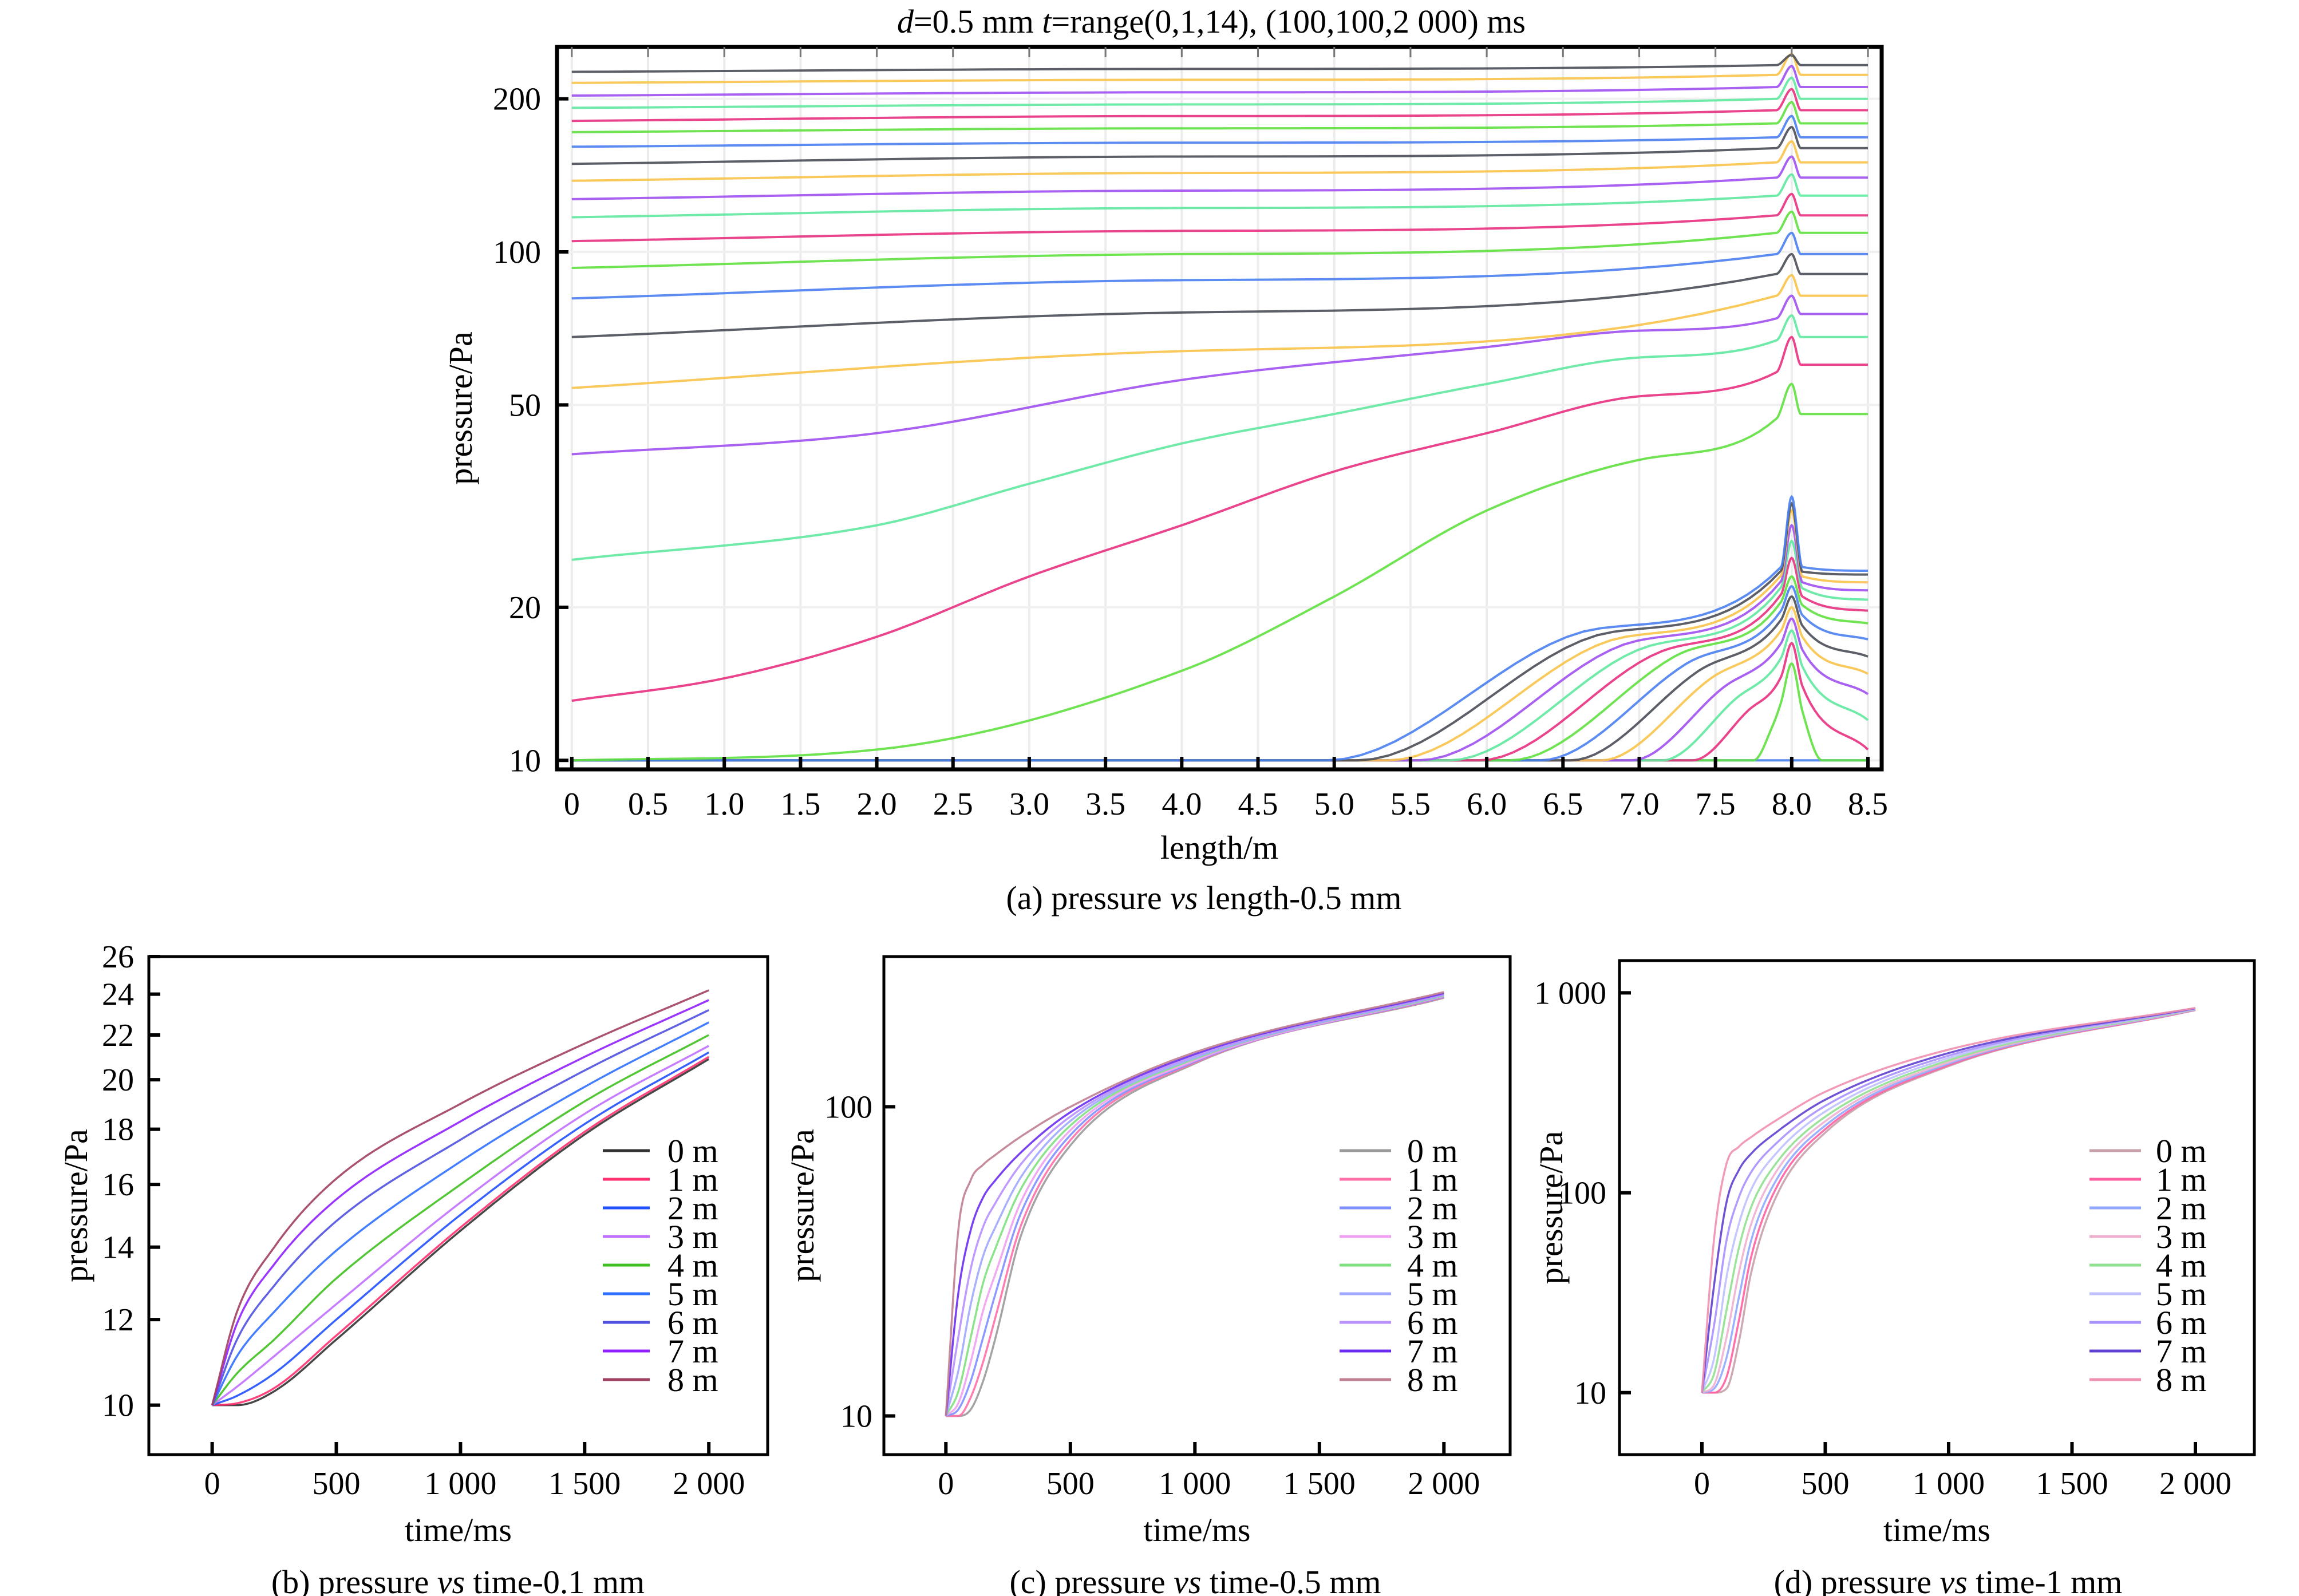  Describe the element at coordinates (1105, 805) in the screenshot. I see `x-tick-label: 3.5` at that location.